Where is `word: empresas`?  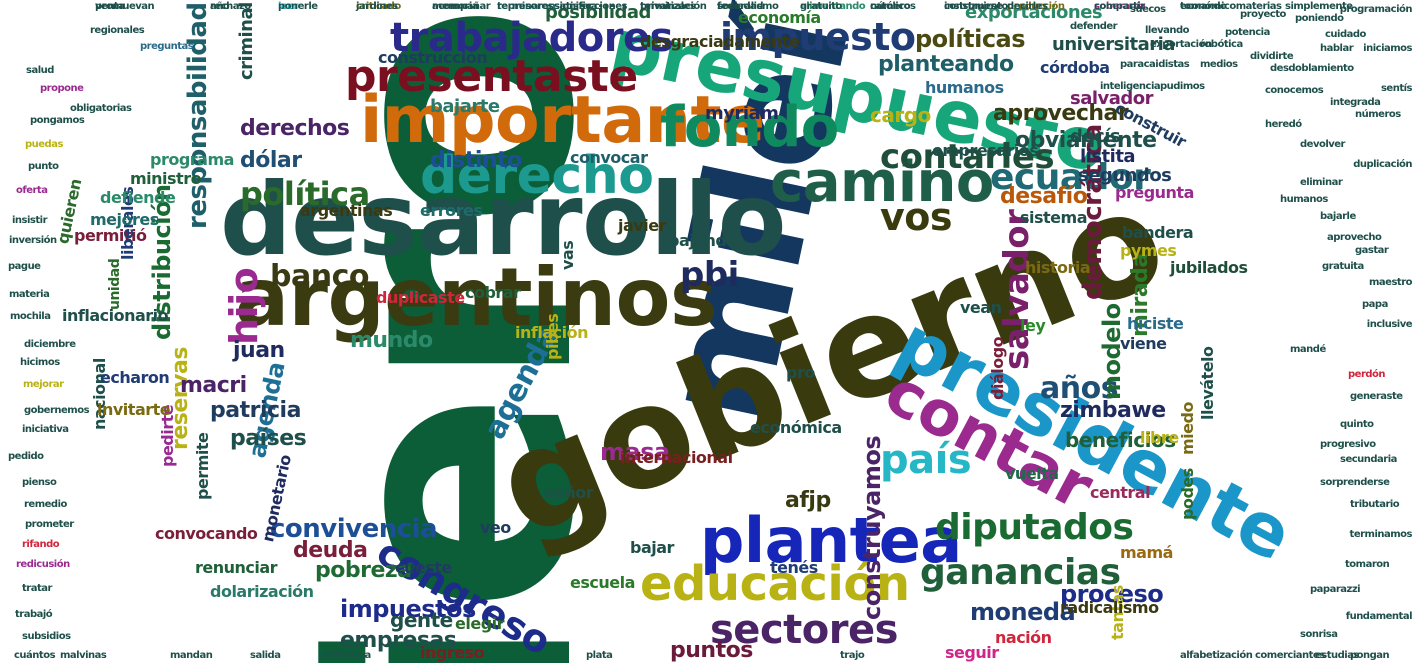 word: empresas is located at coordinates (398, 640).